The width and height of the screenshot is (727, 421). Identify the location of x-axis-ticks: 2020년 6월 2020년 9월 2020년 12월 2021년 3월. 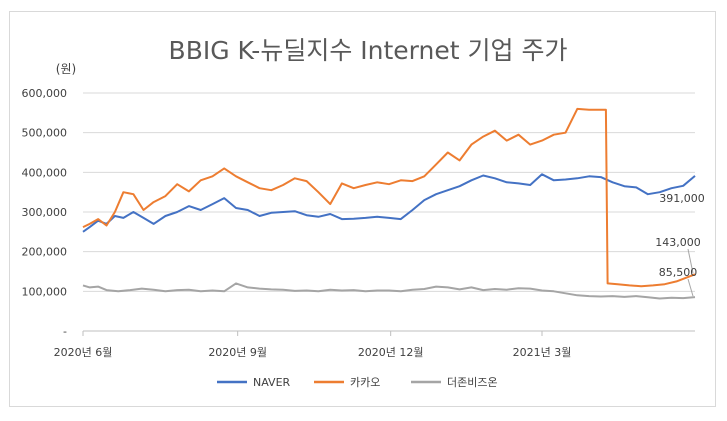
(374, 344).